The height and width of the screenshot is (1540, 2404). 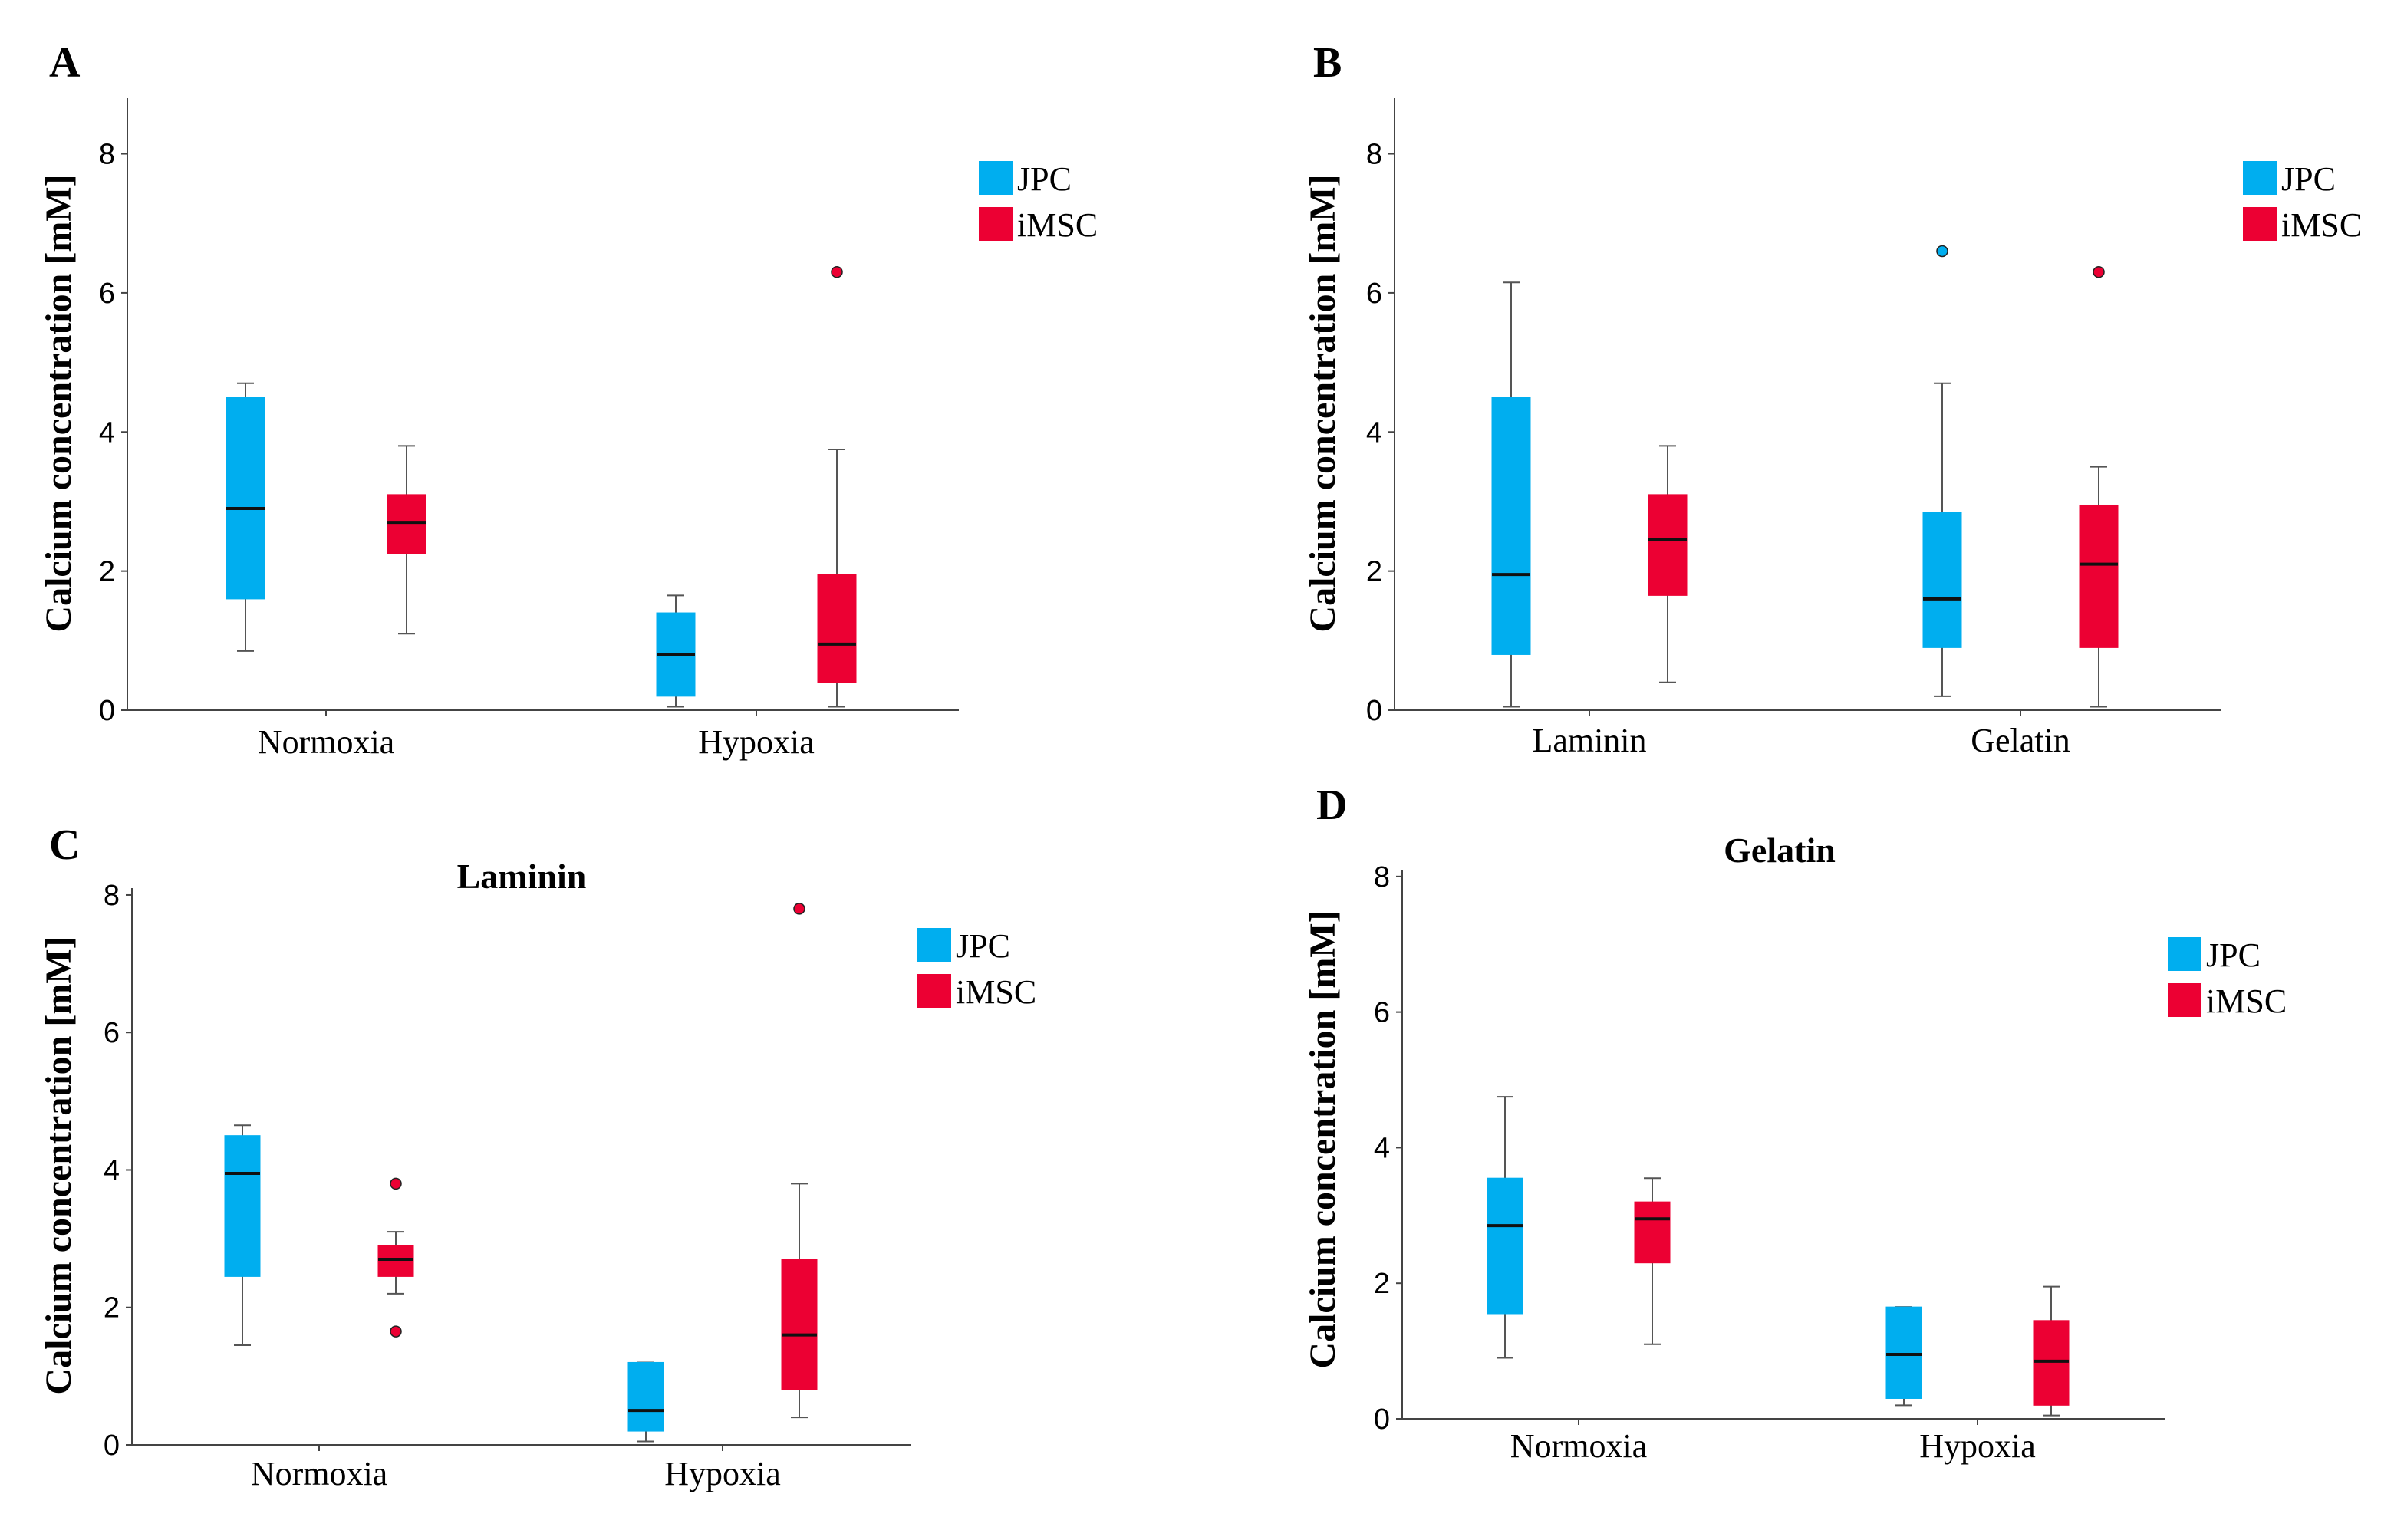 What do you see at coordinates (2020, 740) in the screenshot?
I see `x-tick-label: Gelatin` at bounding box center [2020, 740].